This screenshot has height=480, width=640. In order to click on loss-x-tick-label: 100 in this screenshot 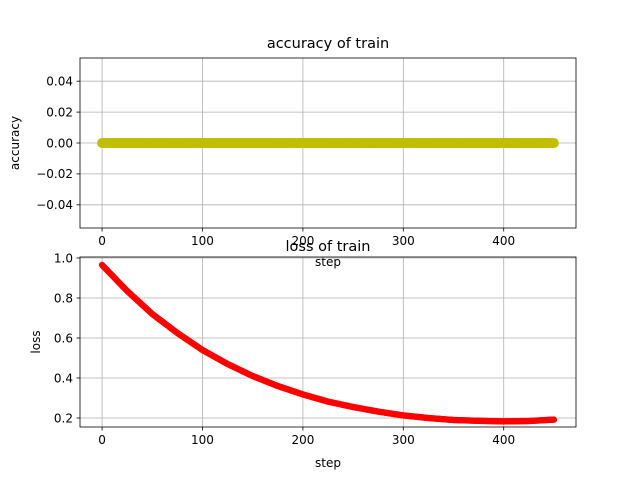, I will do `click(202, 440)`.